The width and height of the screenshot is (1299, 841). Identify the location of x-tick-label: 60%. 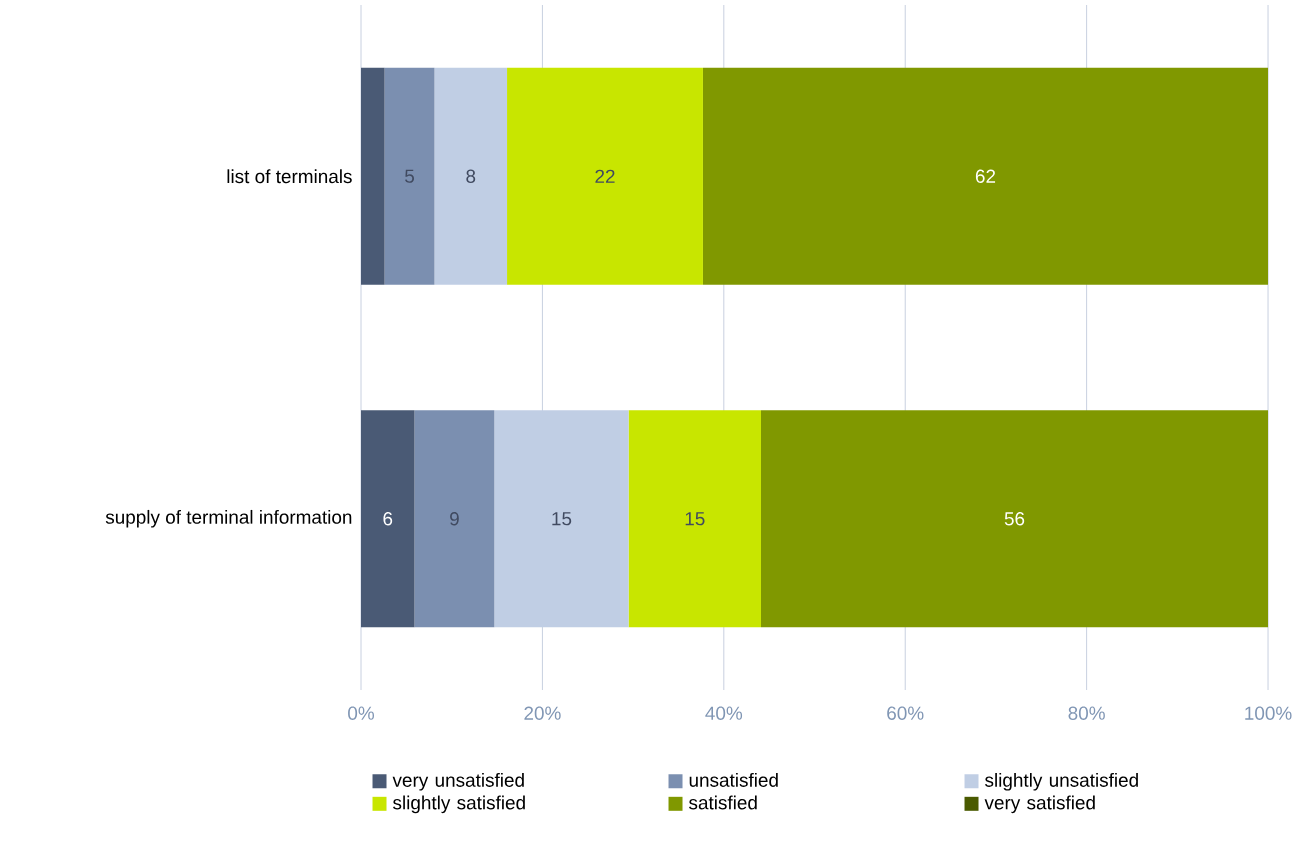
(905, 713).